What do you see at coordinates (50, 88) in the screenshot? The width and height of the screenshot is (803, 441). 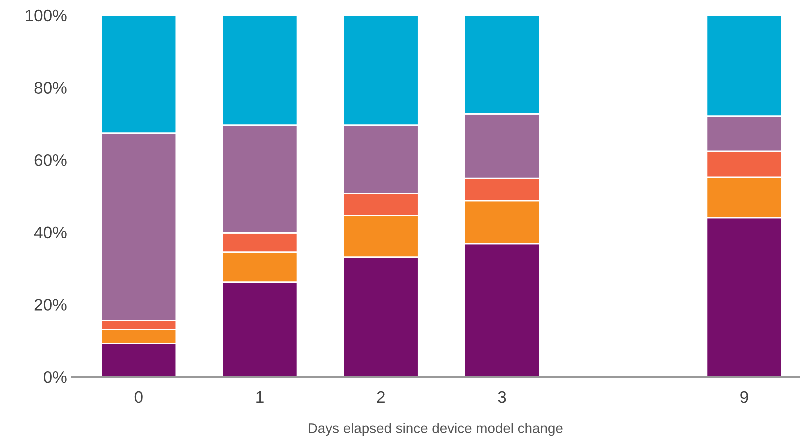 I see `y-tick-label: 80%` at bounding box center [50, 88].